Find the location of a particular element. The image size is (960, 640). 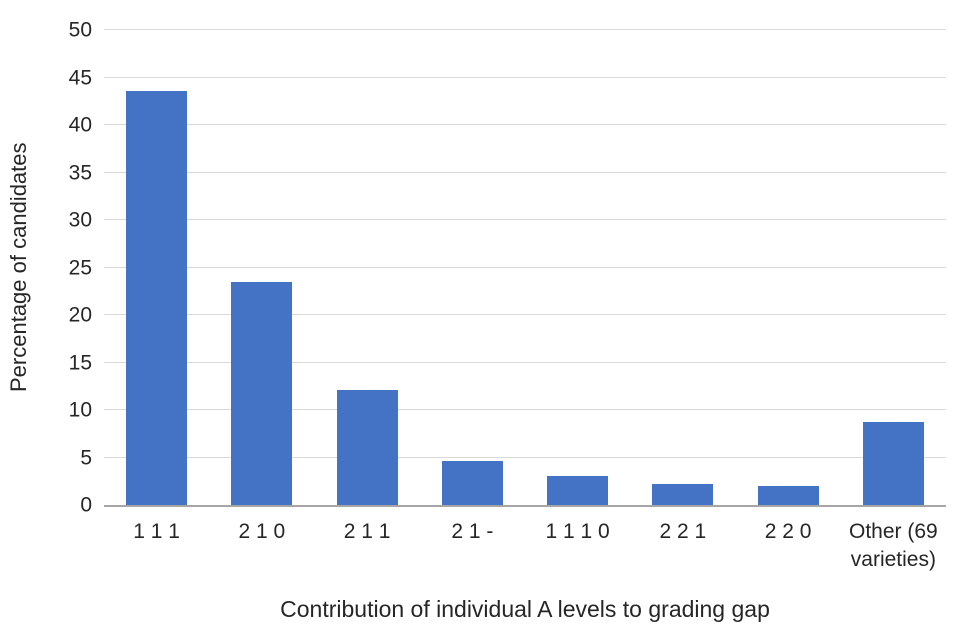

x-tick-label: 2 1 - is located at coordinates (472, 531).